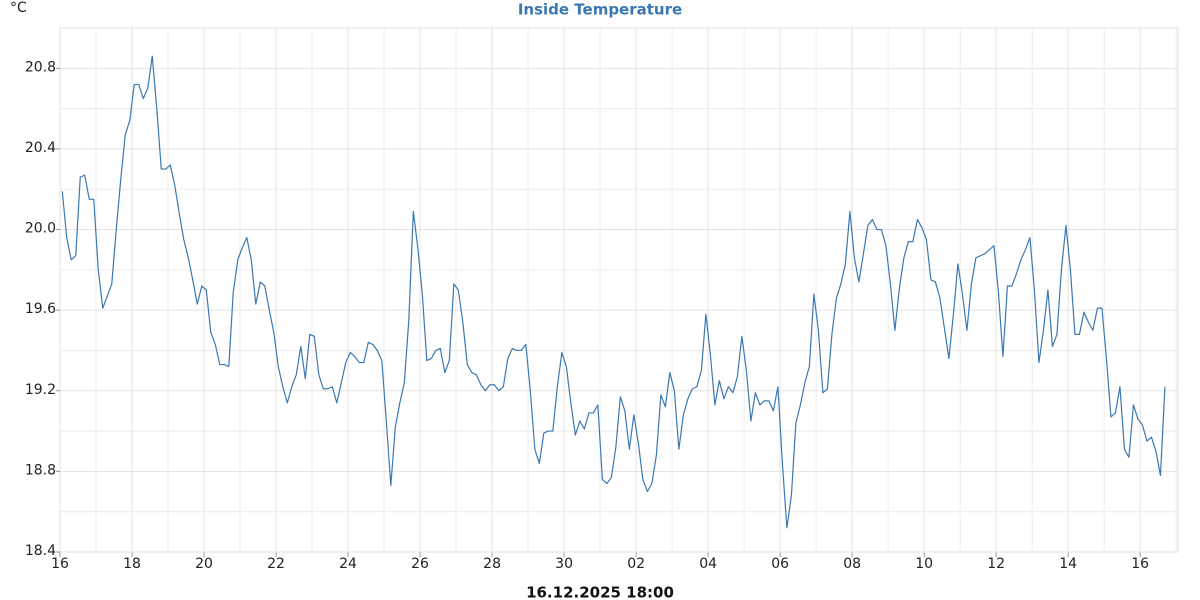  I want to click on x-axis-label: 16.12.2025 18:00, so click(600, 592).